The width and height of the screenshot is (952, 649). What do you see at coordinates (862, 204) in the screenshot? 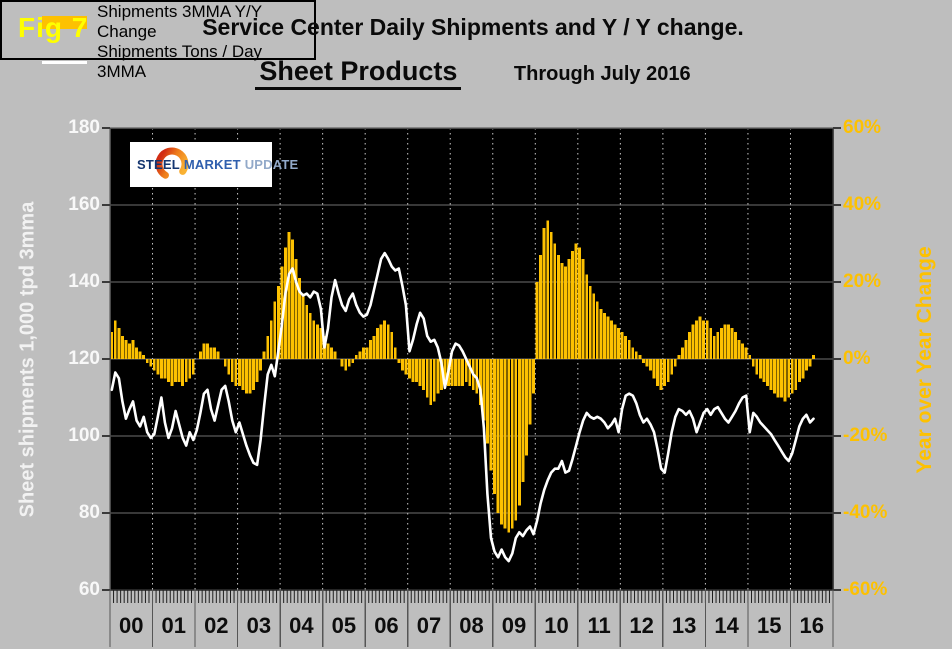
I see `right-axis-label: 40%` at bounding box center [862, 204].